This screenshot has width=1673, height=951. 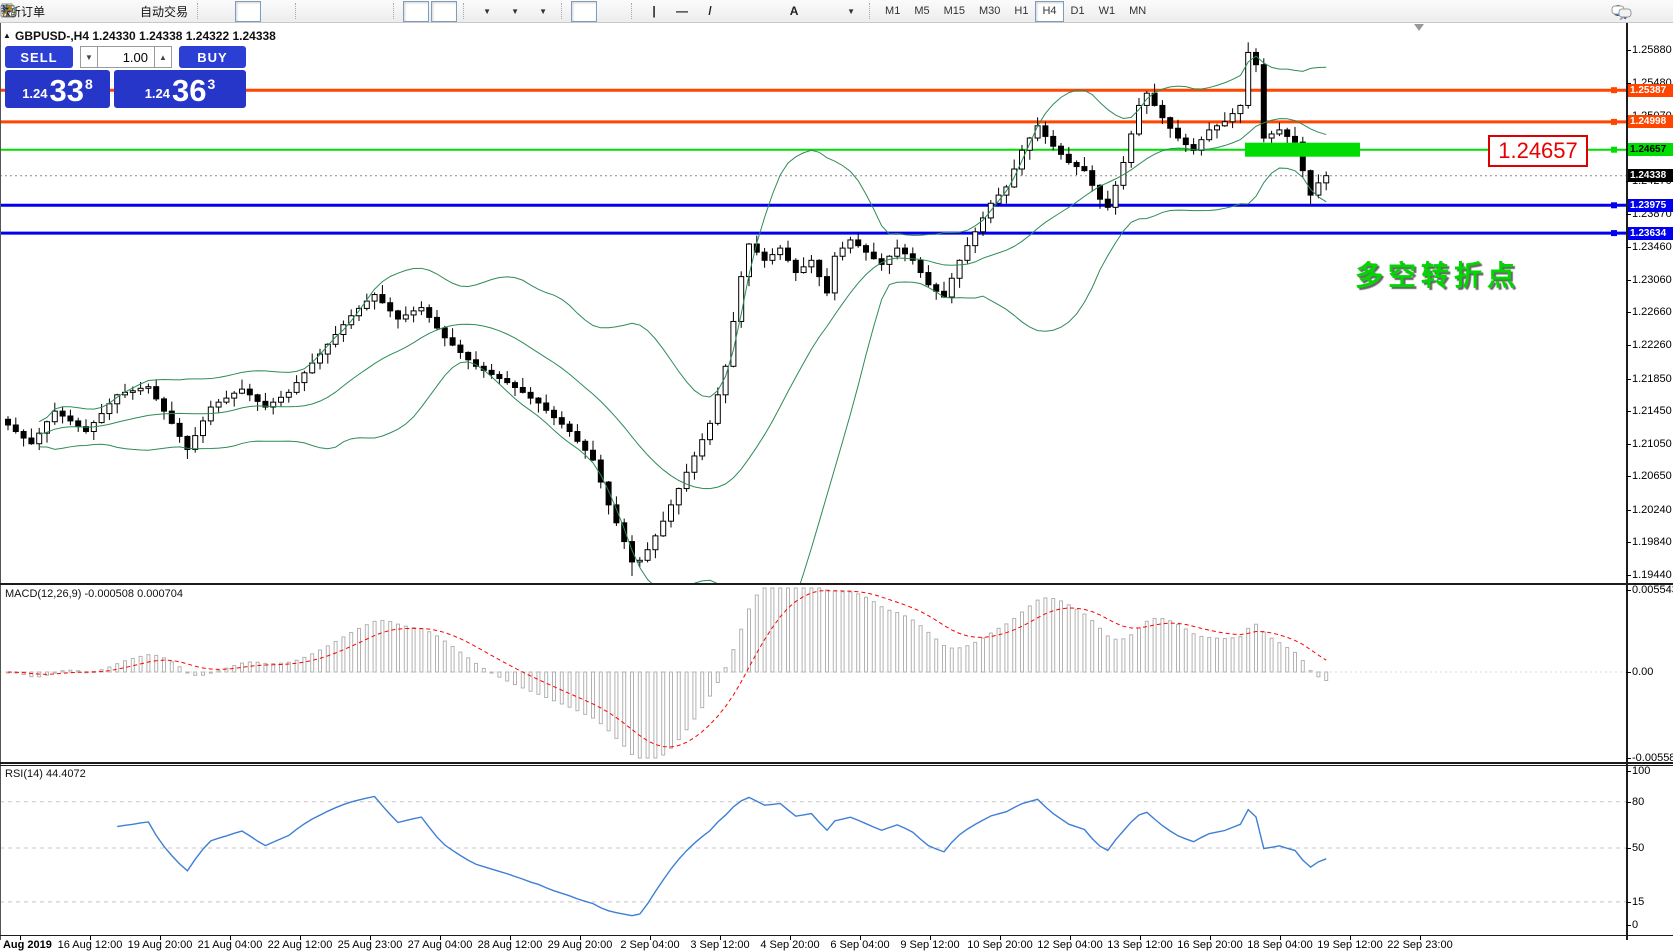 What do you see at coordinates (163, 57) in the screenshot?
I see `volume-increase-button: ▲` at bounding box center [163, 57].